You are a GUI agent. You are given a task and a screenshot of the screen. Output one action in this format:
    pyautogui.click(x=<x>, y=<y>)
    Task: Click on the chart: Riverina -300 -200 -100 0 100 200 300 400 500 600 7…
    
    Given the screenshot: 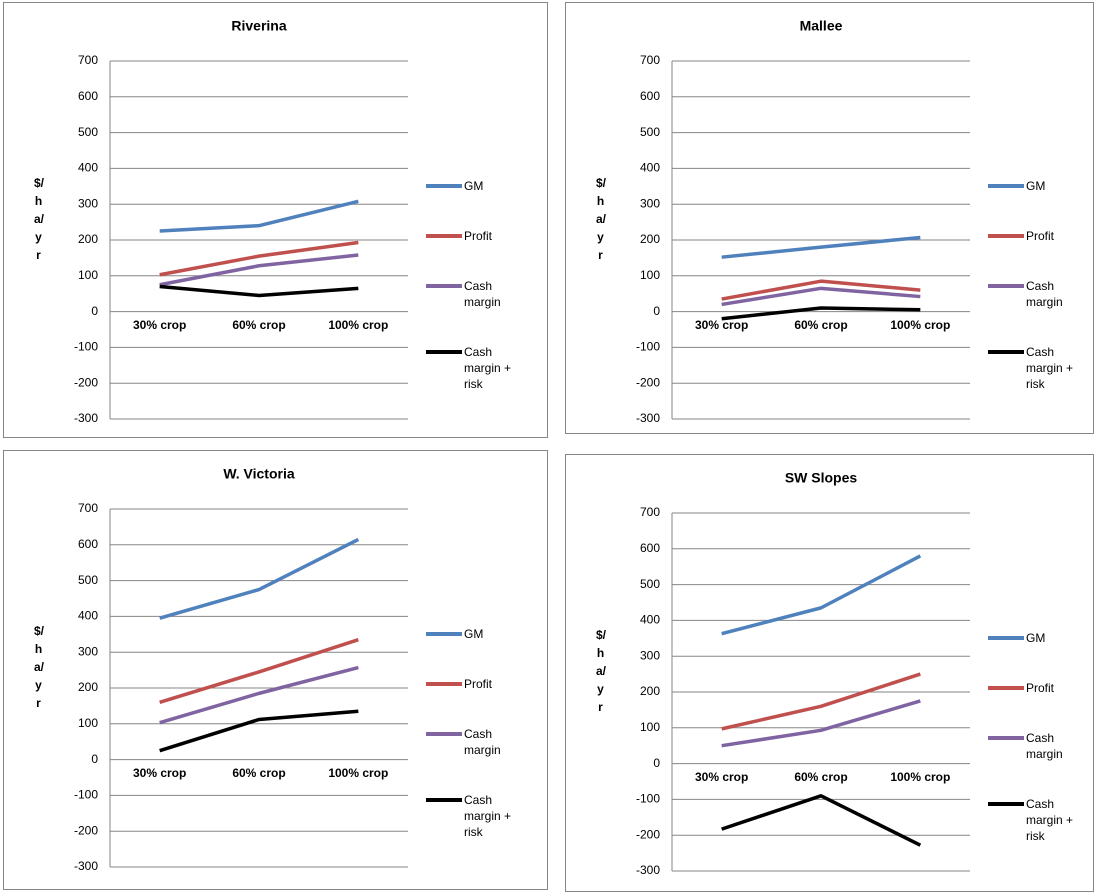 What is the action you would take?
    pyautogui.click(x=241, y=221)
    